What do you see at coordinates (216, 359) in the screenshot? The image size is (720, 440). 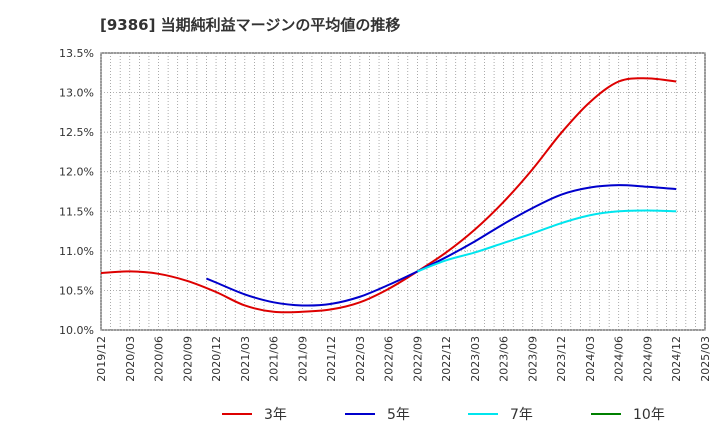 I see `x-tick-label: 2020/12` at bounding box center [216, 359].